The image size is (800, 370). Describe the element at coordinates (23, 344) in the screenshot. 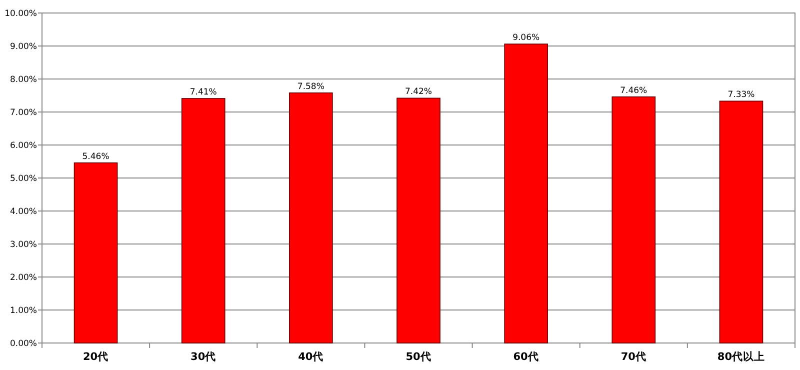

I see `y-tick-label: 0.00%` at that location.